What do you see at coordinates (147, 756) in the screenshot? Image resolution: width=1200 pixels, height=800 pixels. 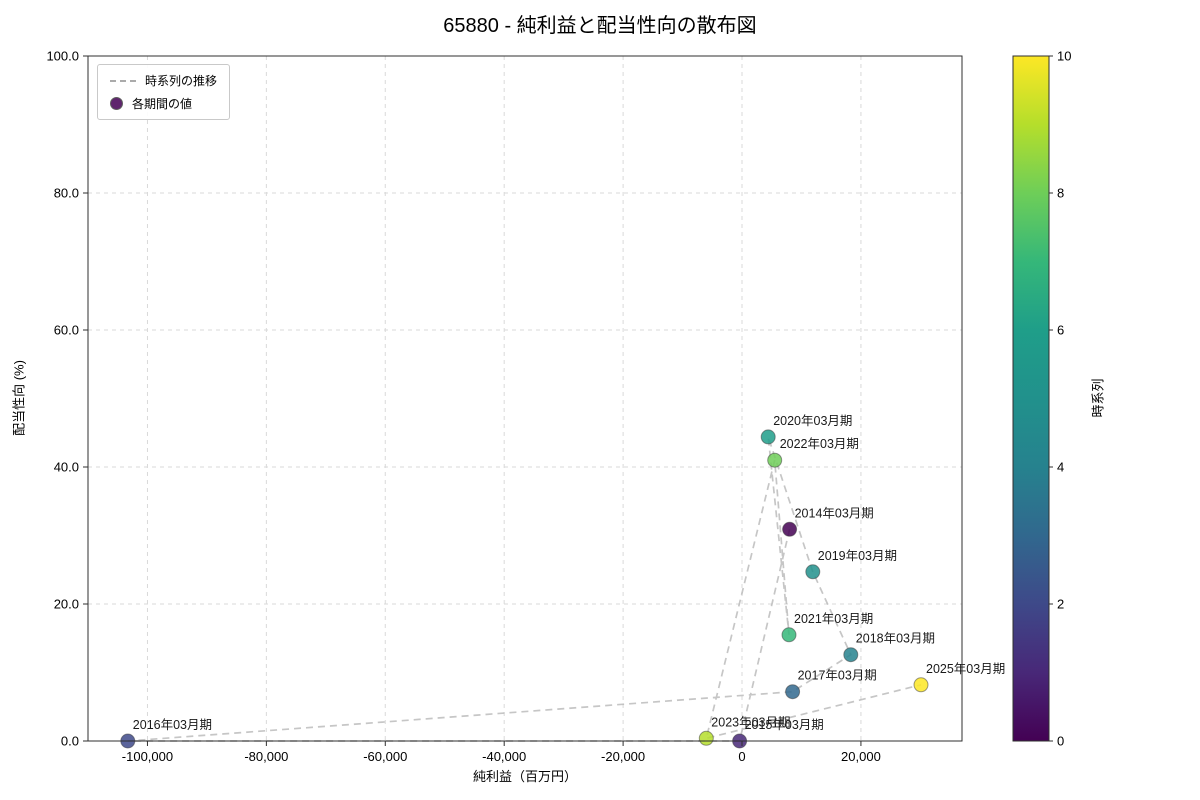 I see `x-tick-label: -100,000` at bounding box center [147, 756].